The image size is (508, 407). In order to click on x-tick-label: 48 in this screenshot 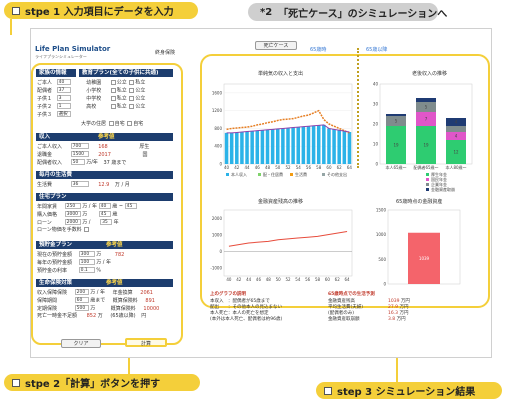, I will do `click(269, 279)`.